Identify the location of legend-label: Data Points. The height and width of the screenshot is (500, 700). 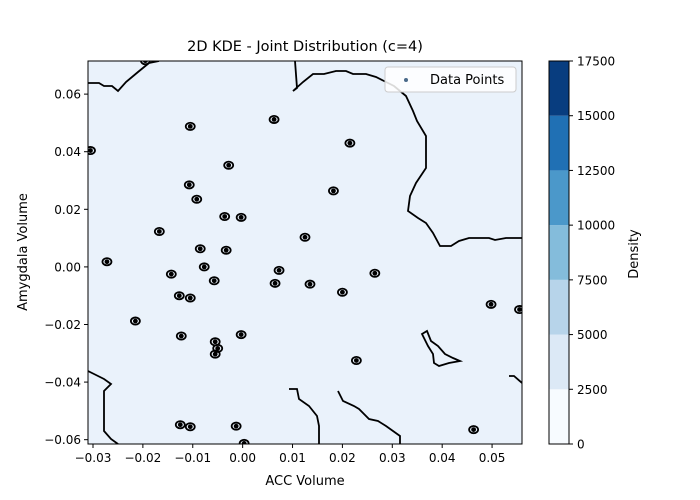
(467, 80).